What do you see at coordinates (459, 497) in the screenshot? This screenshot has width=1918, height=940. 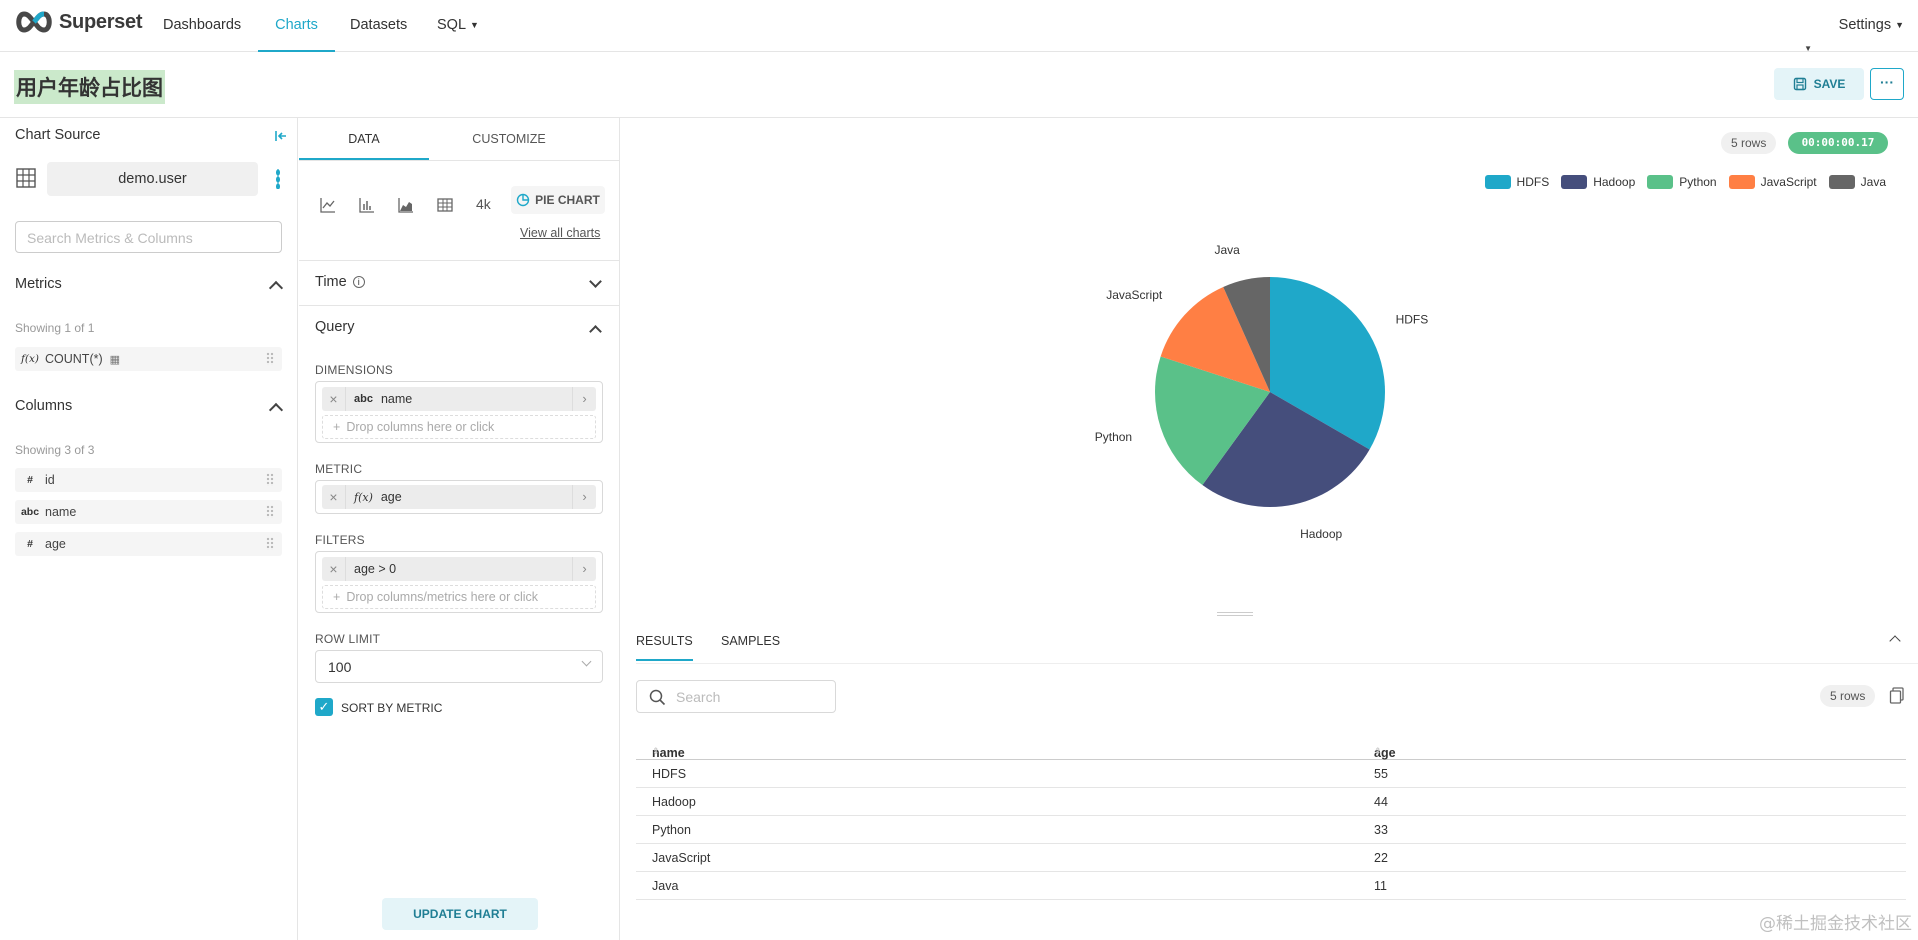 I see `metric-pill: × f(x) age ›` at bounding box center [459, 497].